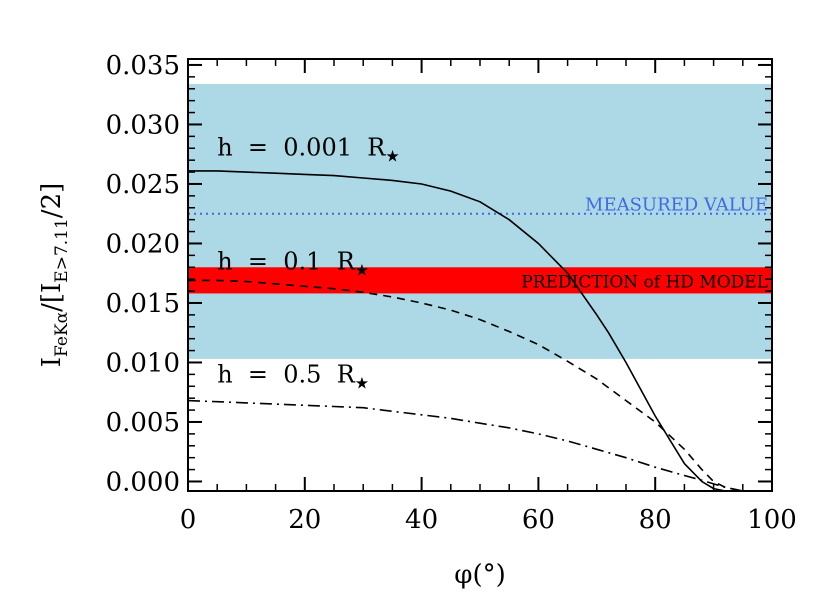 Image resolution: width=830 pixels, height=611 pixels. What do you see at coordinates (480, 575) in the screenshot?
I see `x-axis-label: φ(°)` at bounding box center [480, 575].